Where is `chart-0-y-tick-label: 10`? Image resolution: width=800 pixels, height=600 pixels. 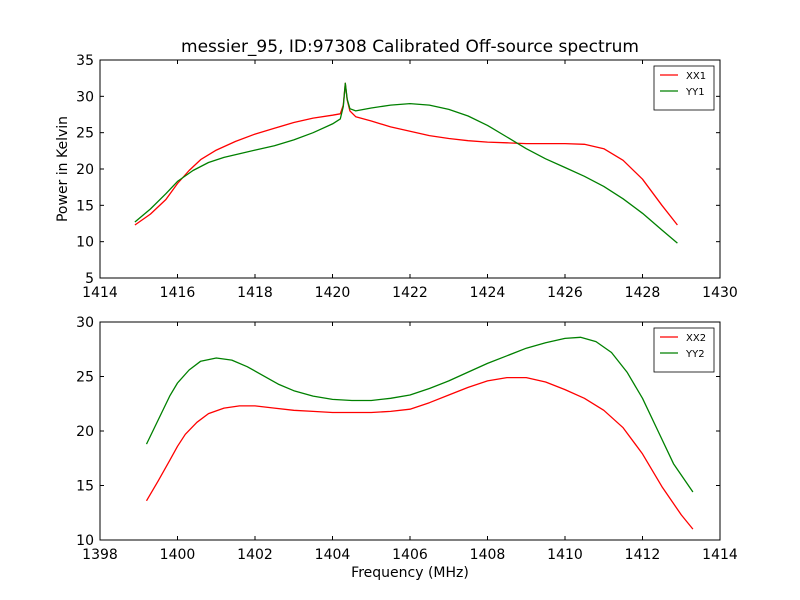
chart-0-y-tick-label: 10 is located at coordinates (85, 243).